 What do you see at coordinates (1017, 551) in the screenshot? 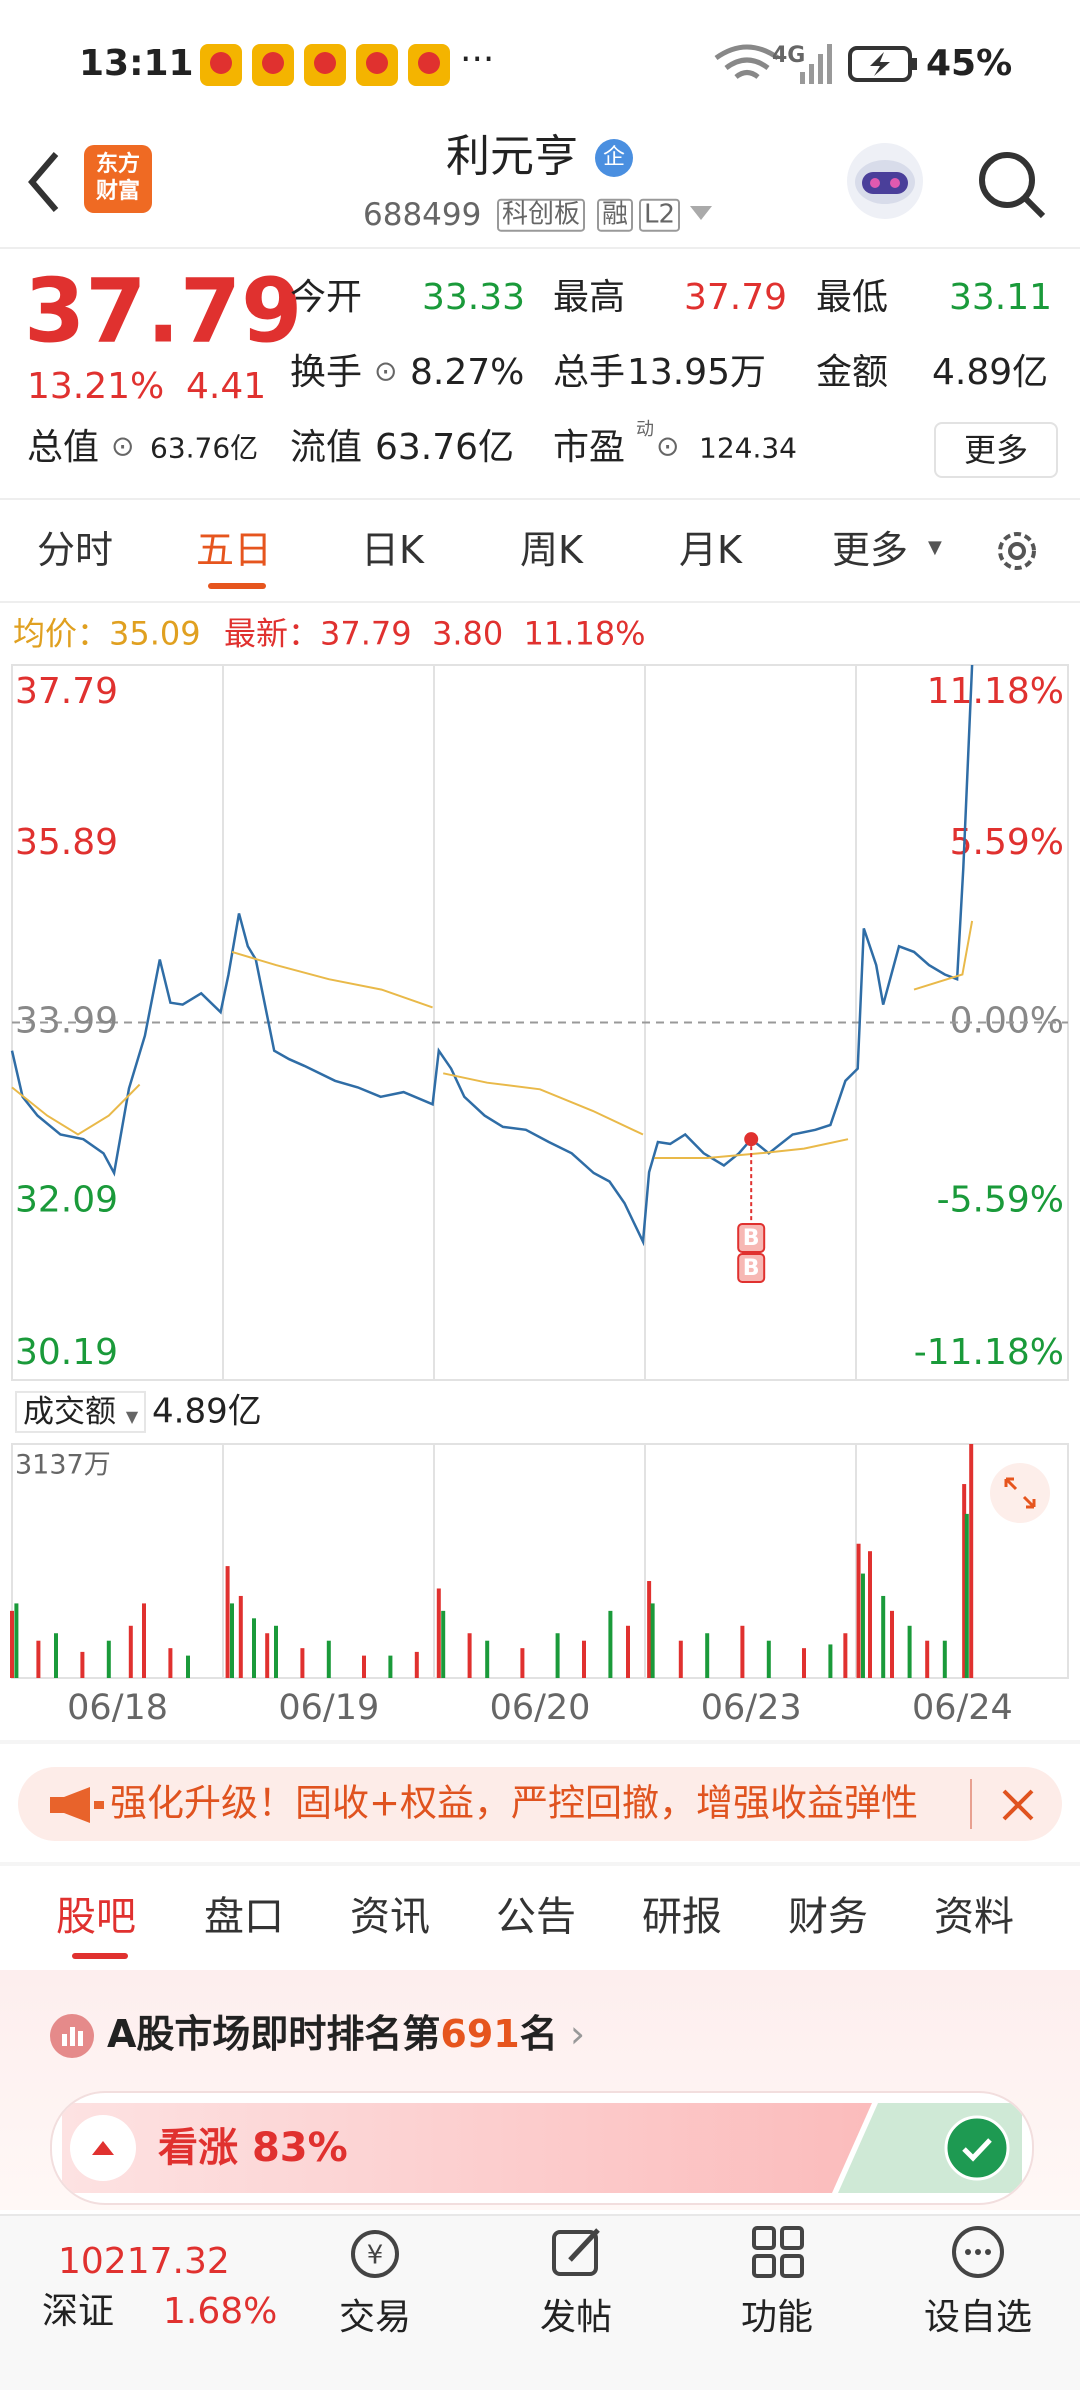
I see `settings-button` at bounding box center [1017, 551].